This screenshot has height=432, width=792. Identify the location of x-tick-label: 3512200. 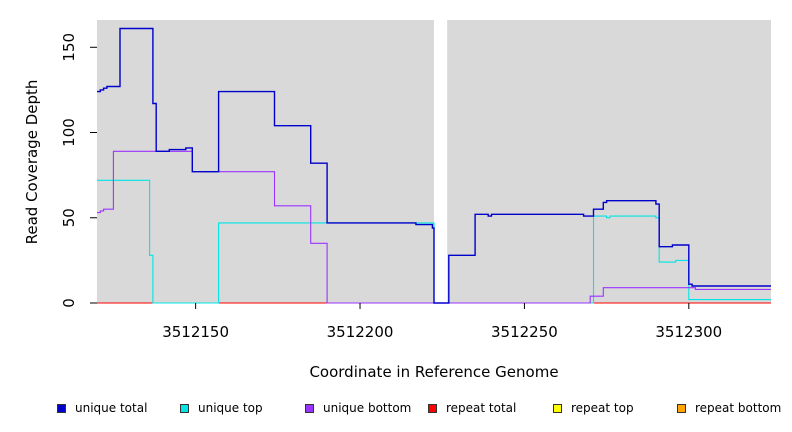
(360, 332).